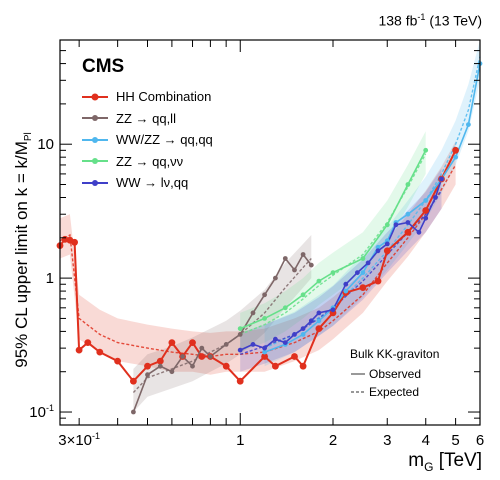 The width and height of the screenshot is (500, 480). I want to click on legend-entry: WW/ZZ → qq,qq, so click(146, 140).